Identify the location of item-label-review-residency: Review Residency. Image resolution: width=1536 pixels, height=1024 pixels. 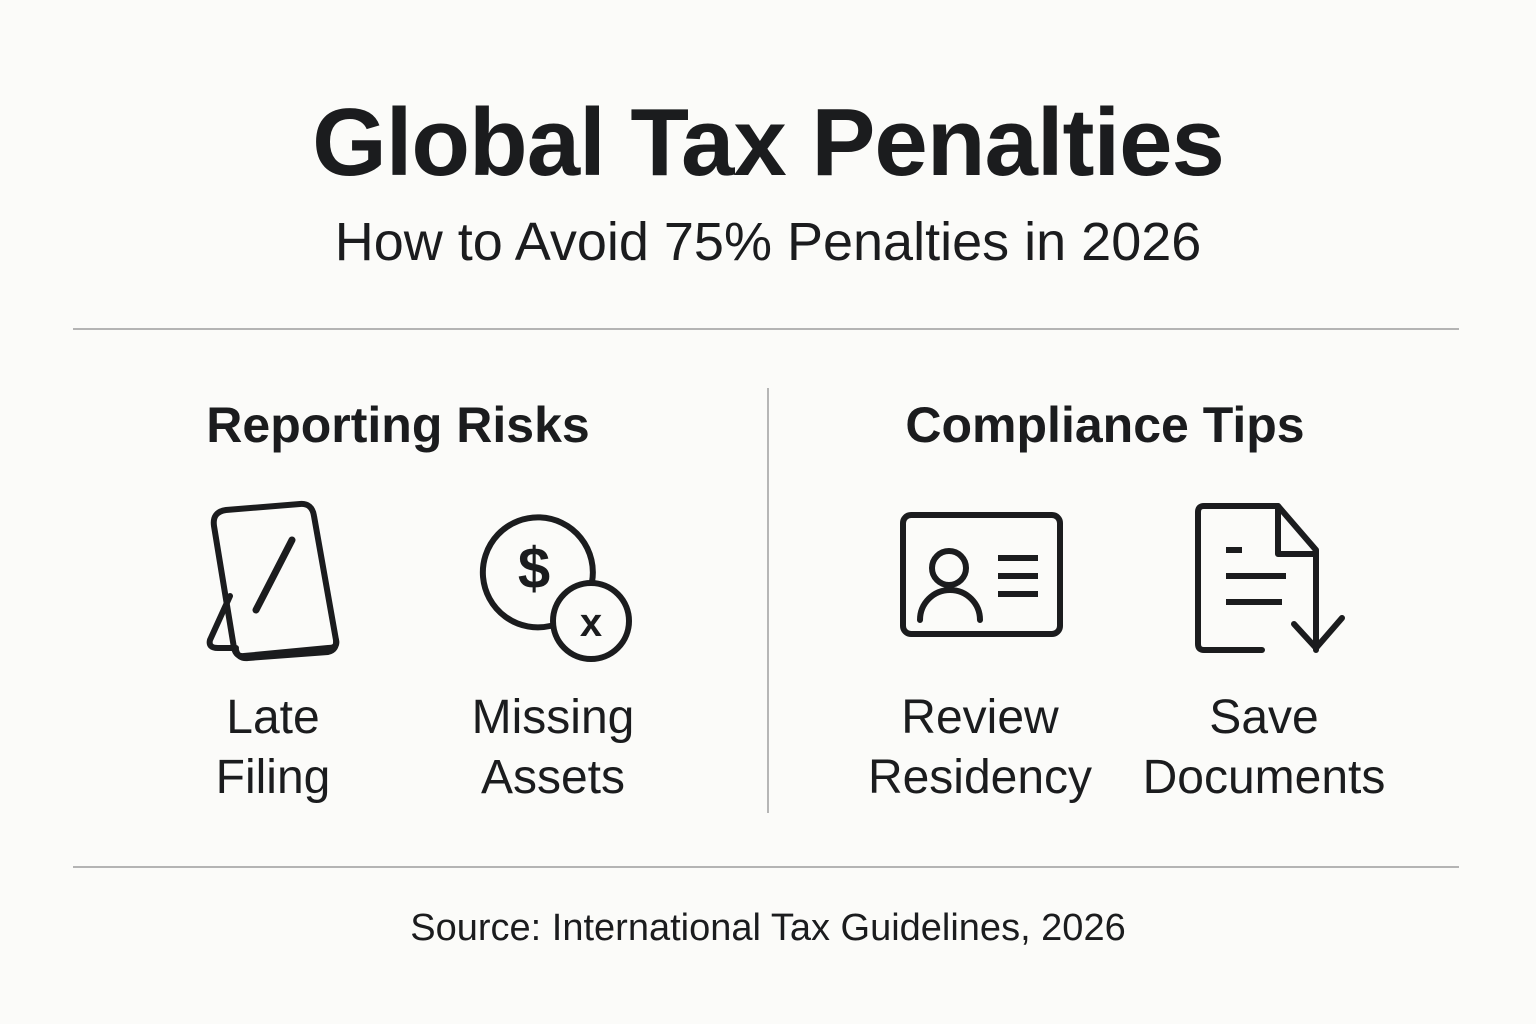
(980, 748).